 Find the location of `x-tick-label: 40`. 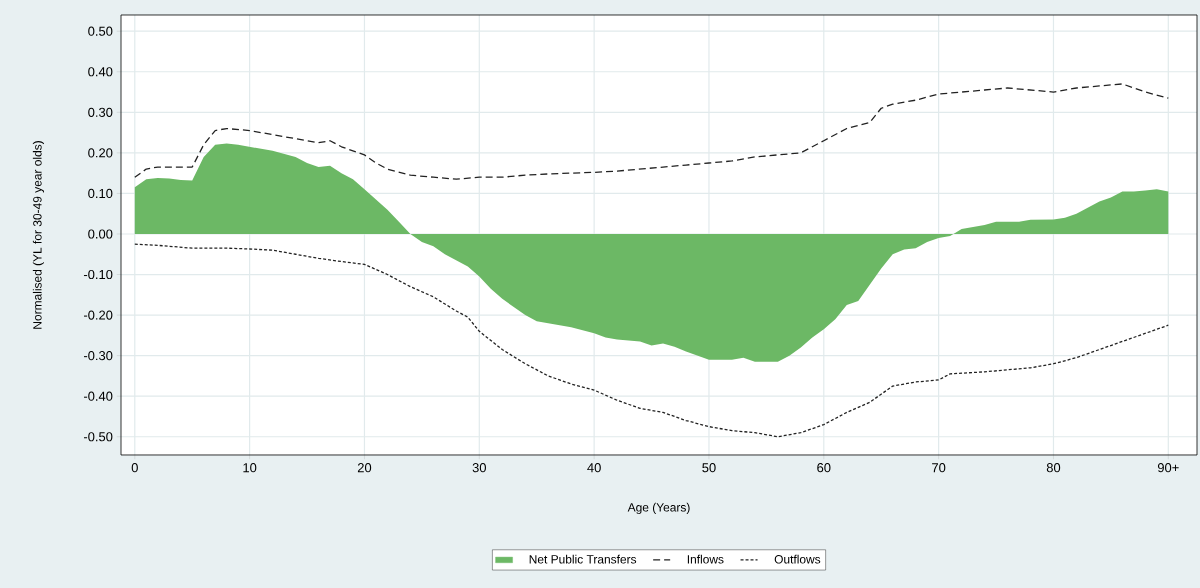

x-tick-label: 40 is located at coordinates (594, 468).